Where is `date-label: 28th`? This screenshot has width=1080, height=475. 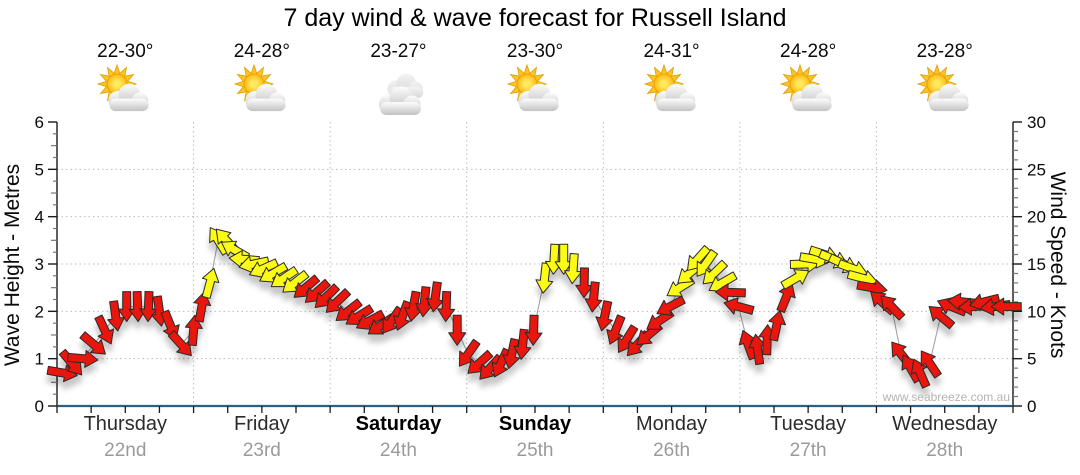 date-label: 28th is located at coordinates (945, 450).